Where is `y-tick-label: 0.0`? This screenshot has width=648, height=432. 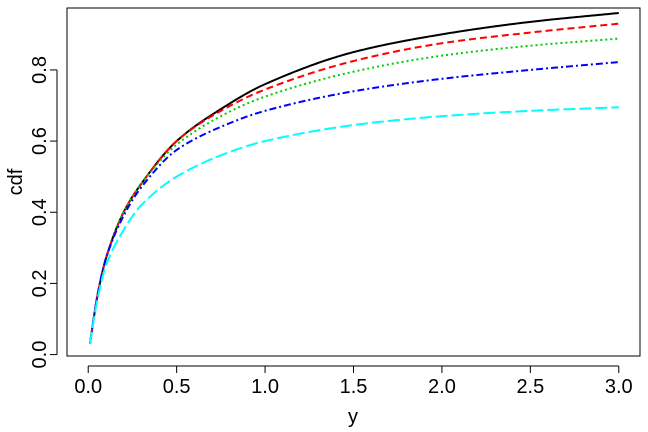 y-tick-label: 0.0 is located at coordinates (40, 355).